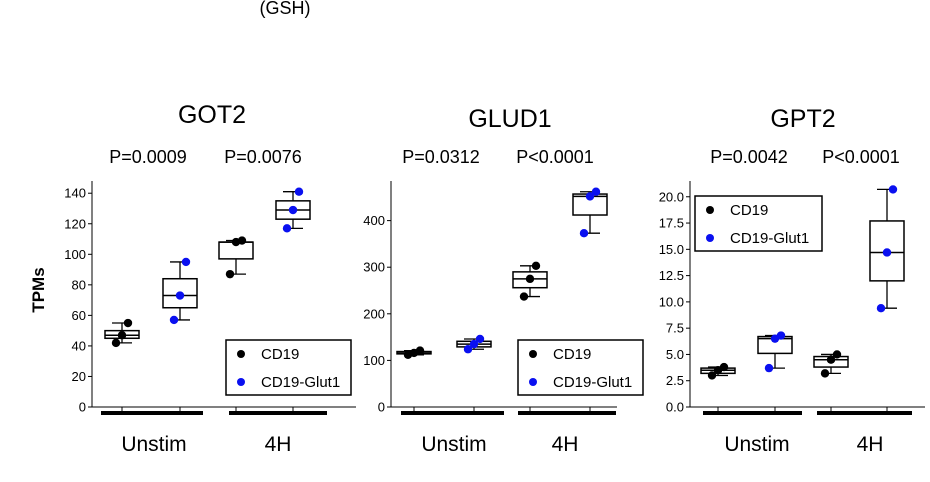 This screenshot has height=482, width=930. Describe the element at coordinates (675, 407) in the screenshot. I see `y-tick-label: 0.0` at that location.